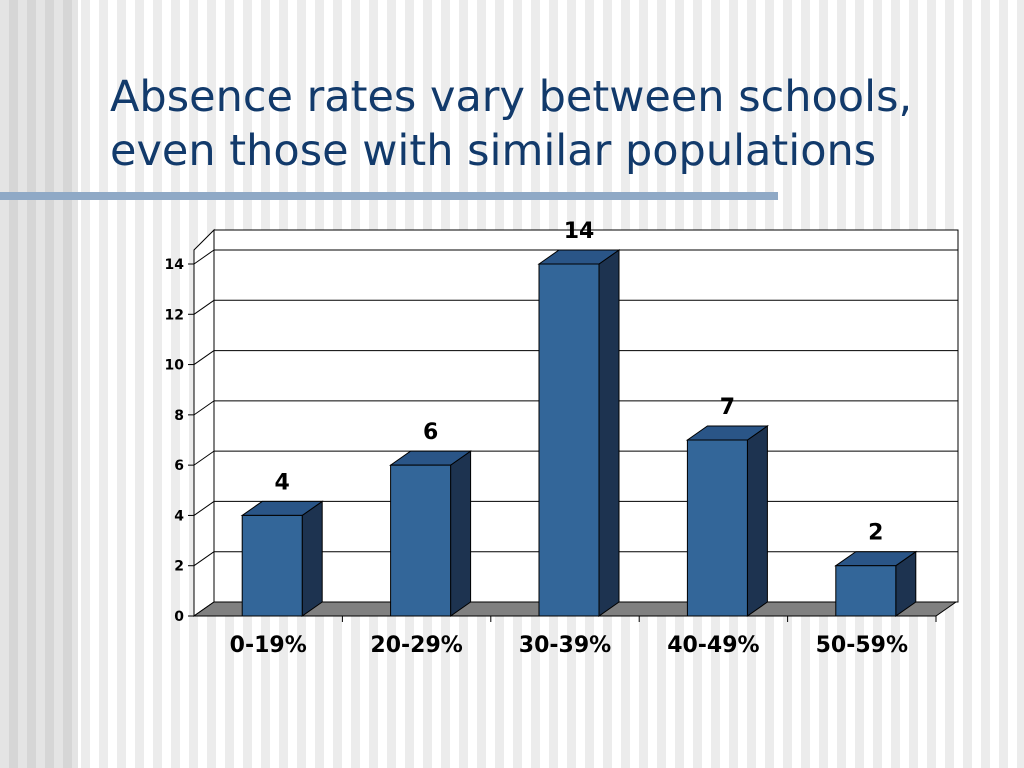 This screenshot has width=1024, height=768. What do you see at coordinates (179, 416) in the screenshot?
I see `y-tick-label: 8` at bounding box center [179, 416].